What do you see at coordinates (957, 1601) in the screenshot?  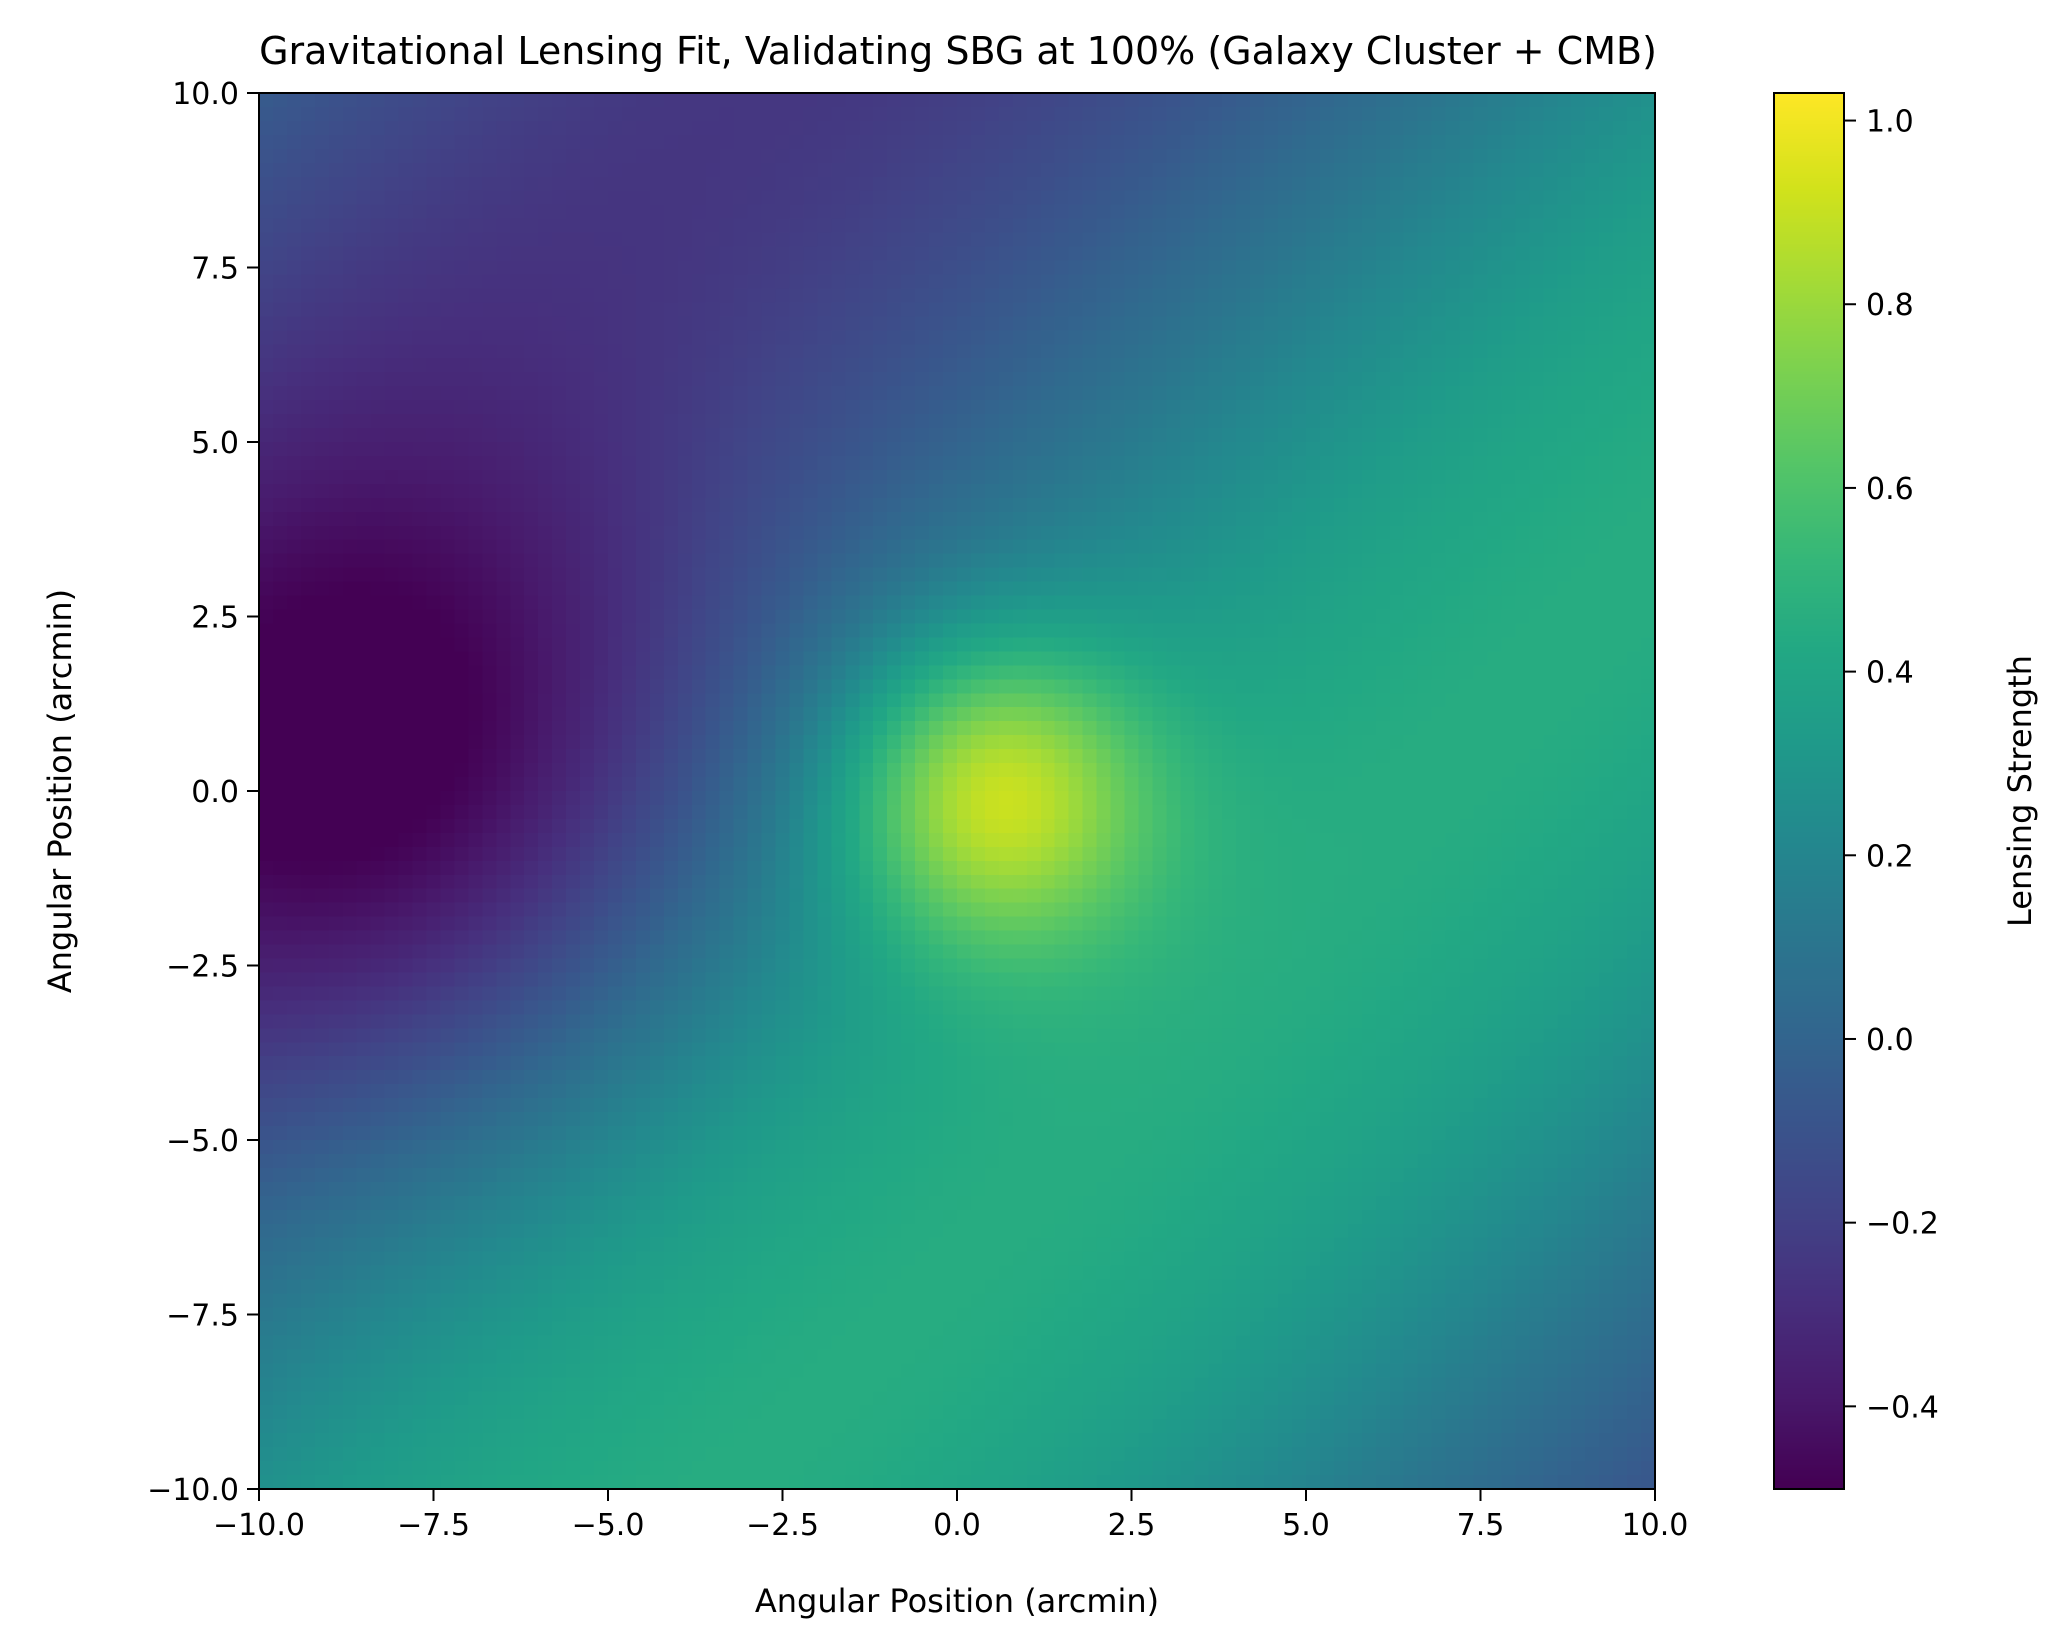 I see `x-axis-label: Angular Position (arcmin)` at bounding box center [957, 1601].